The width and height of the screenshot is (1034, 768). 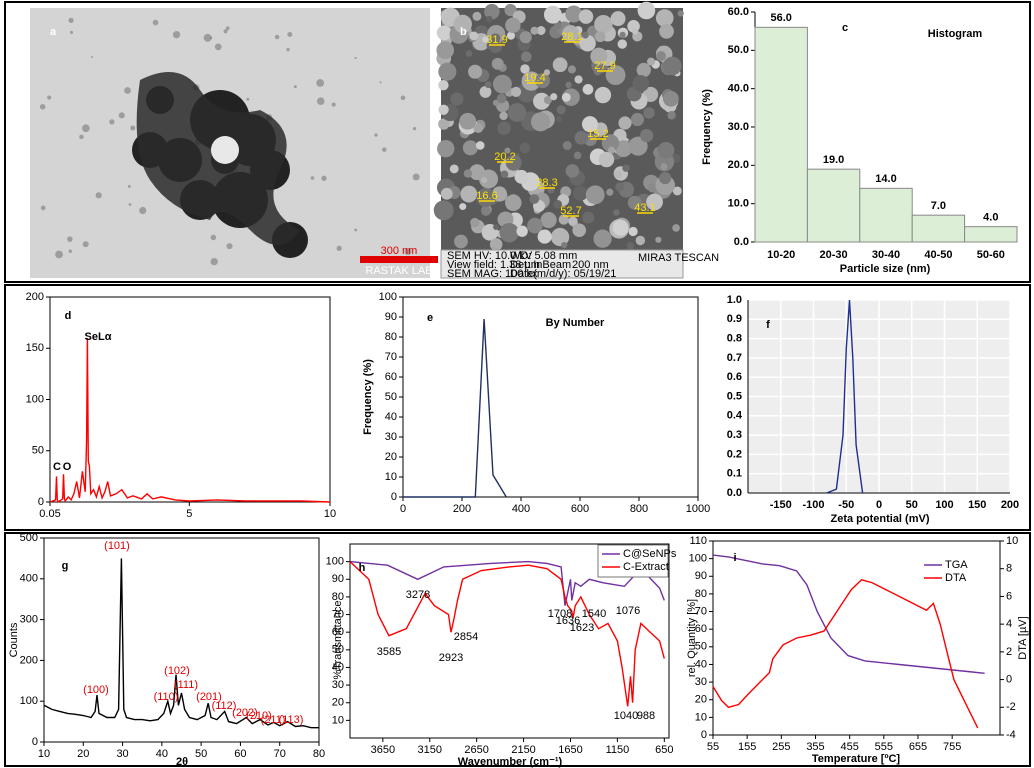 I want to click on bar, so click(x=781, y=134).